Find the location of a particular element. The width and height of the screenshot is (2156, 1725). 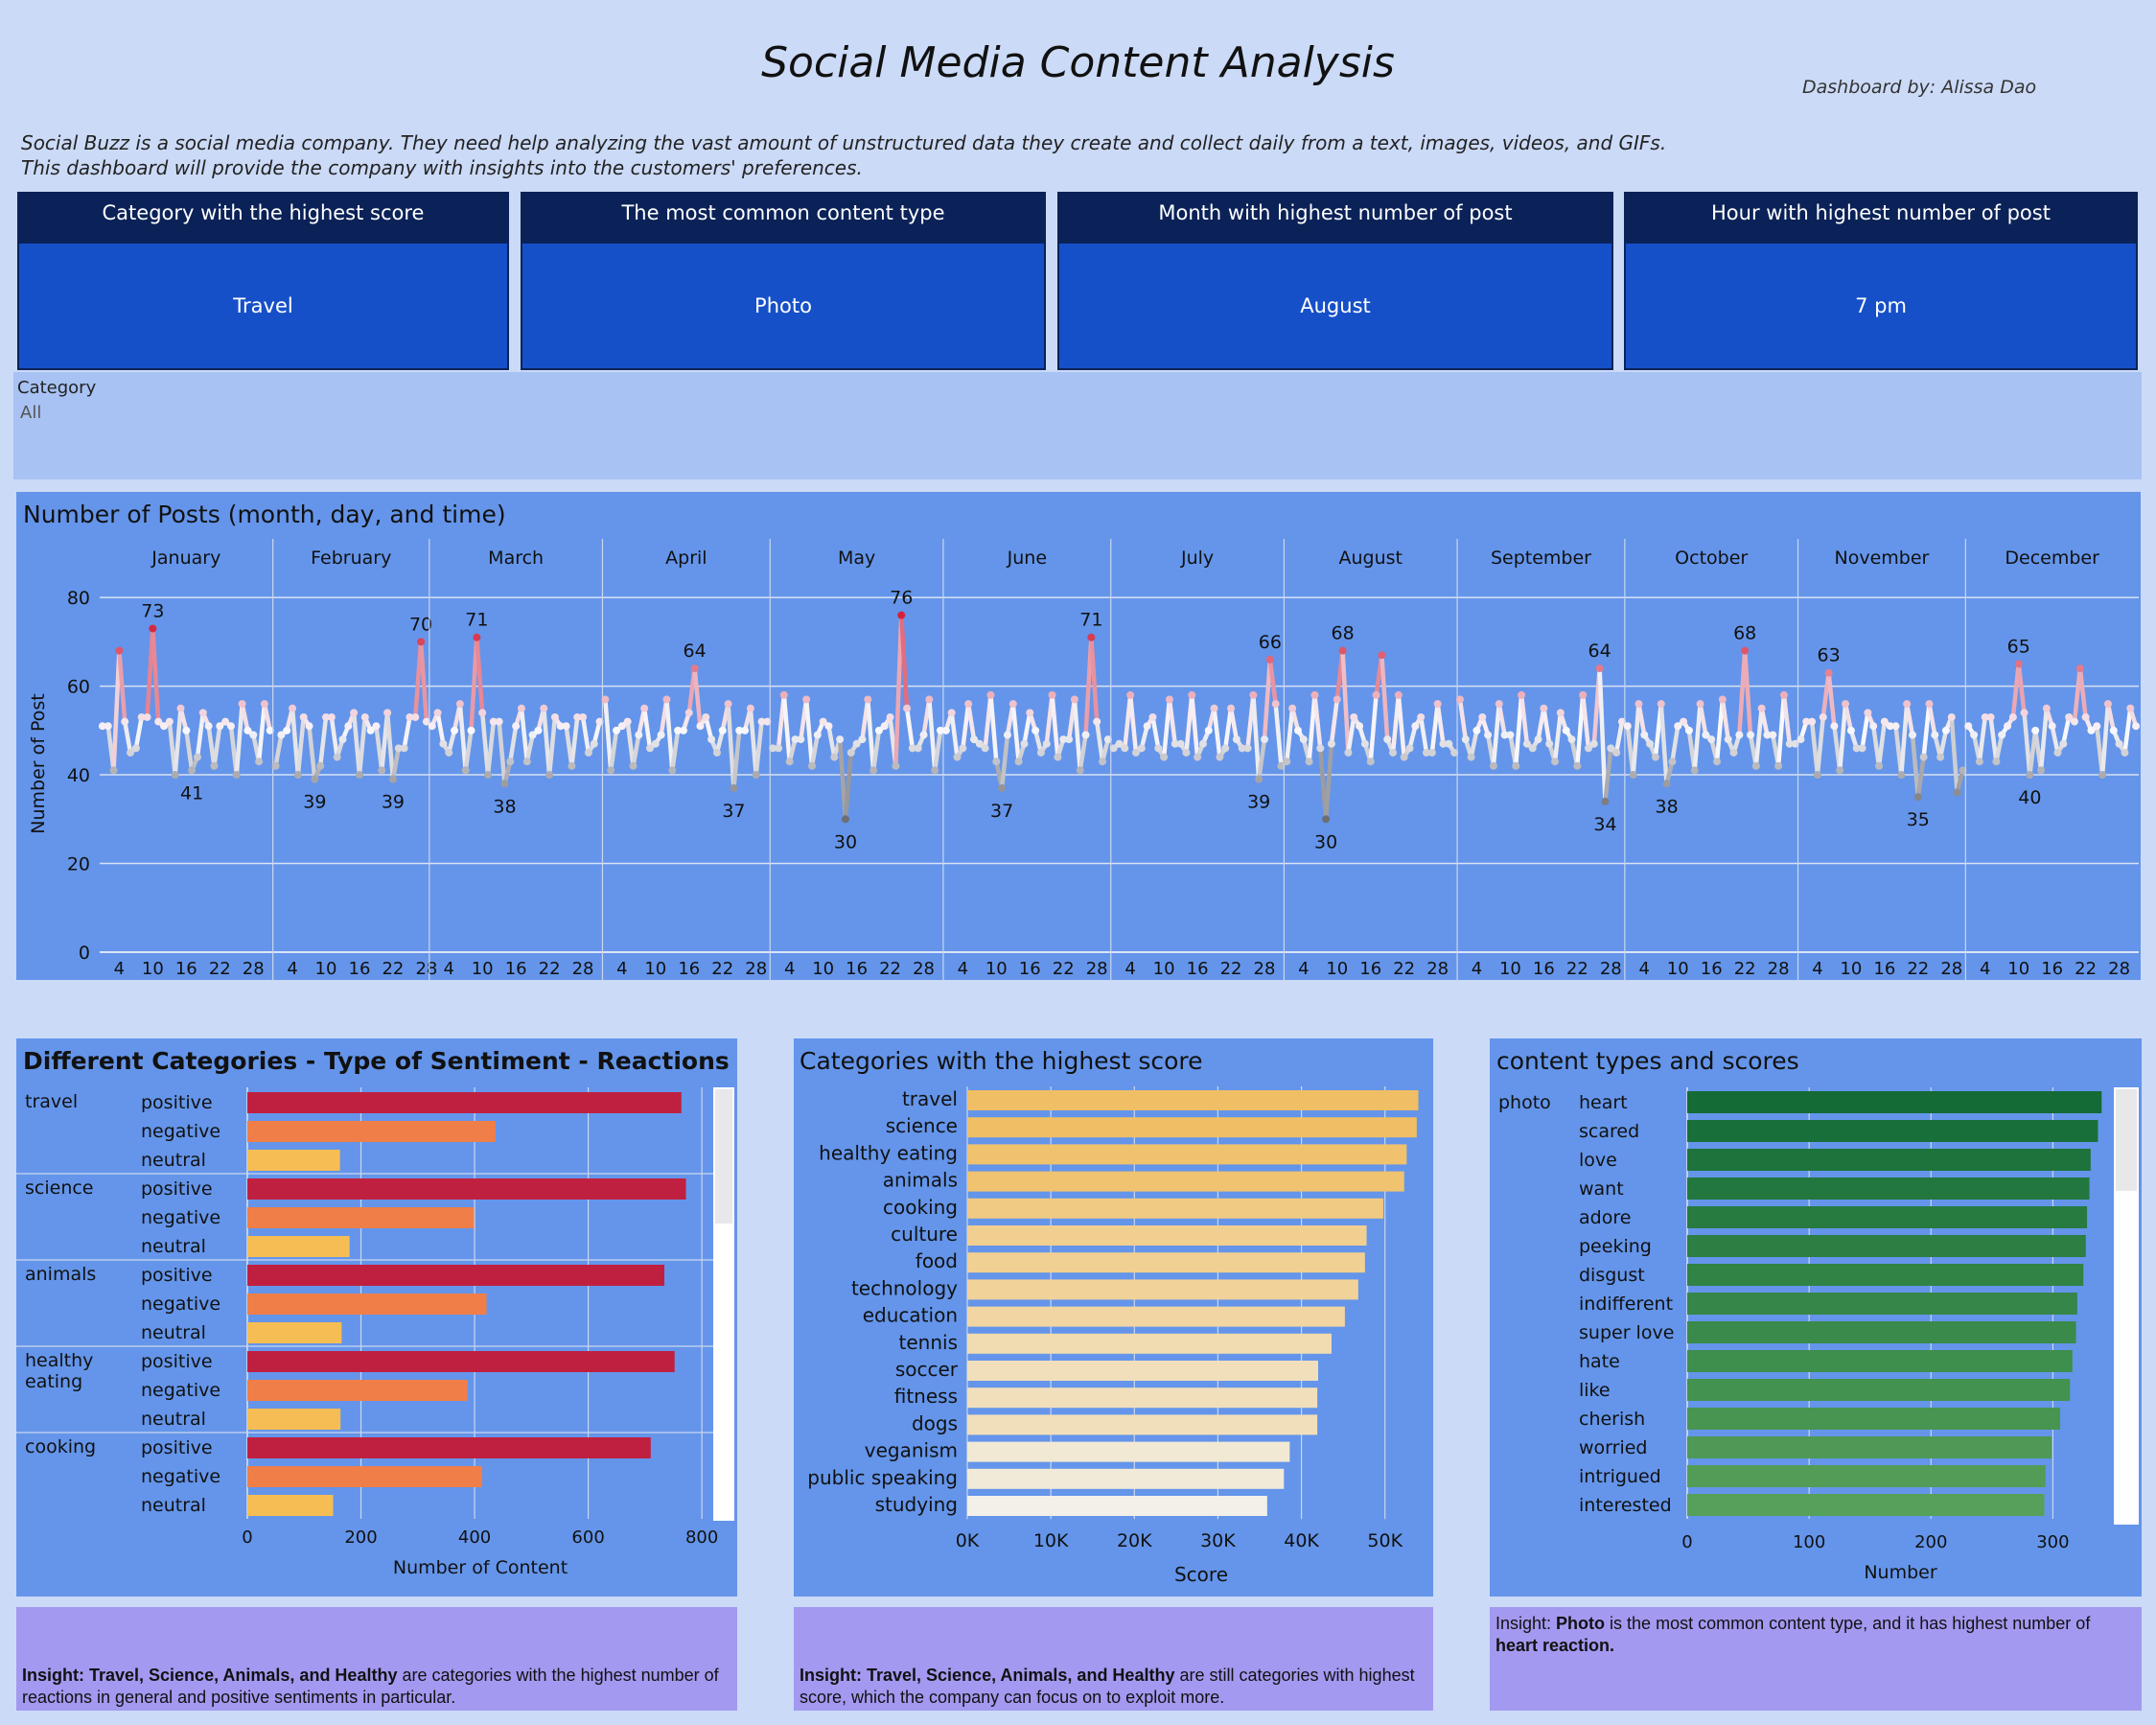

score-category-label: studying is located at coordinates (916, 1505).